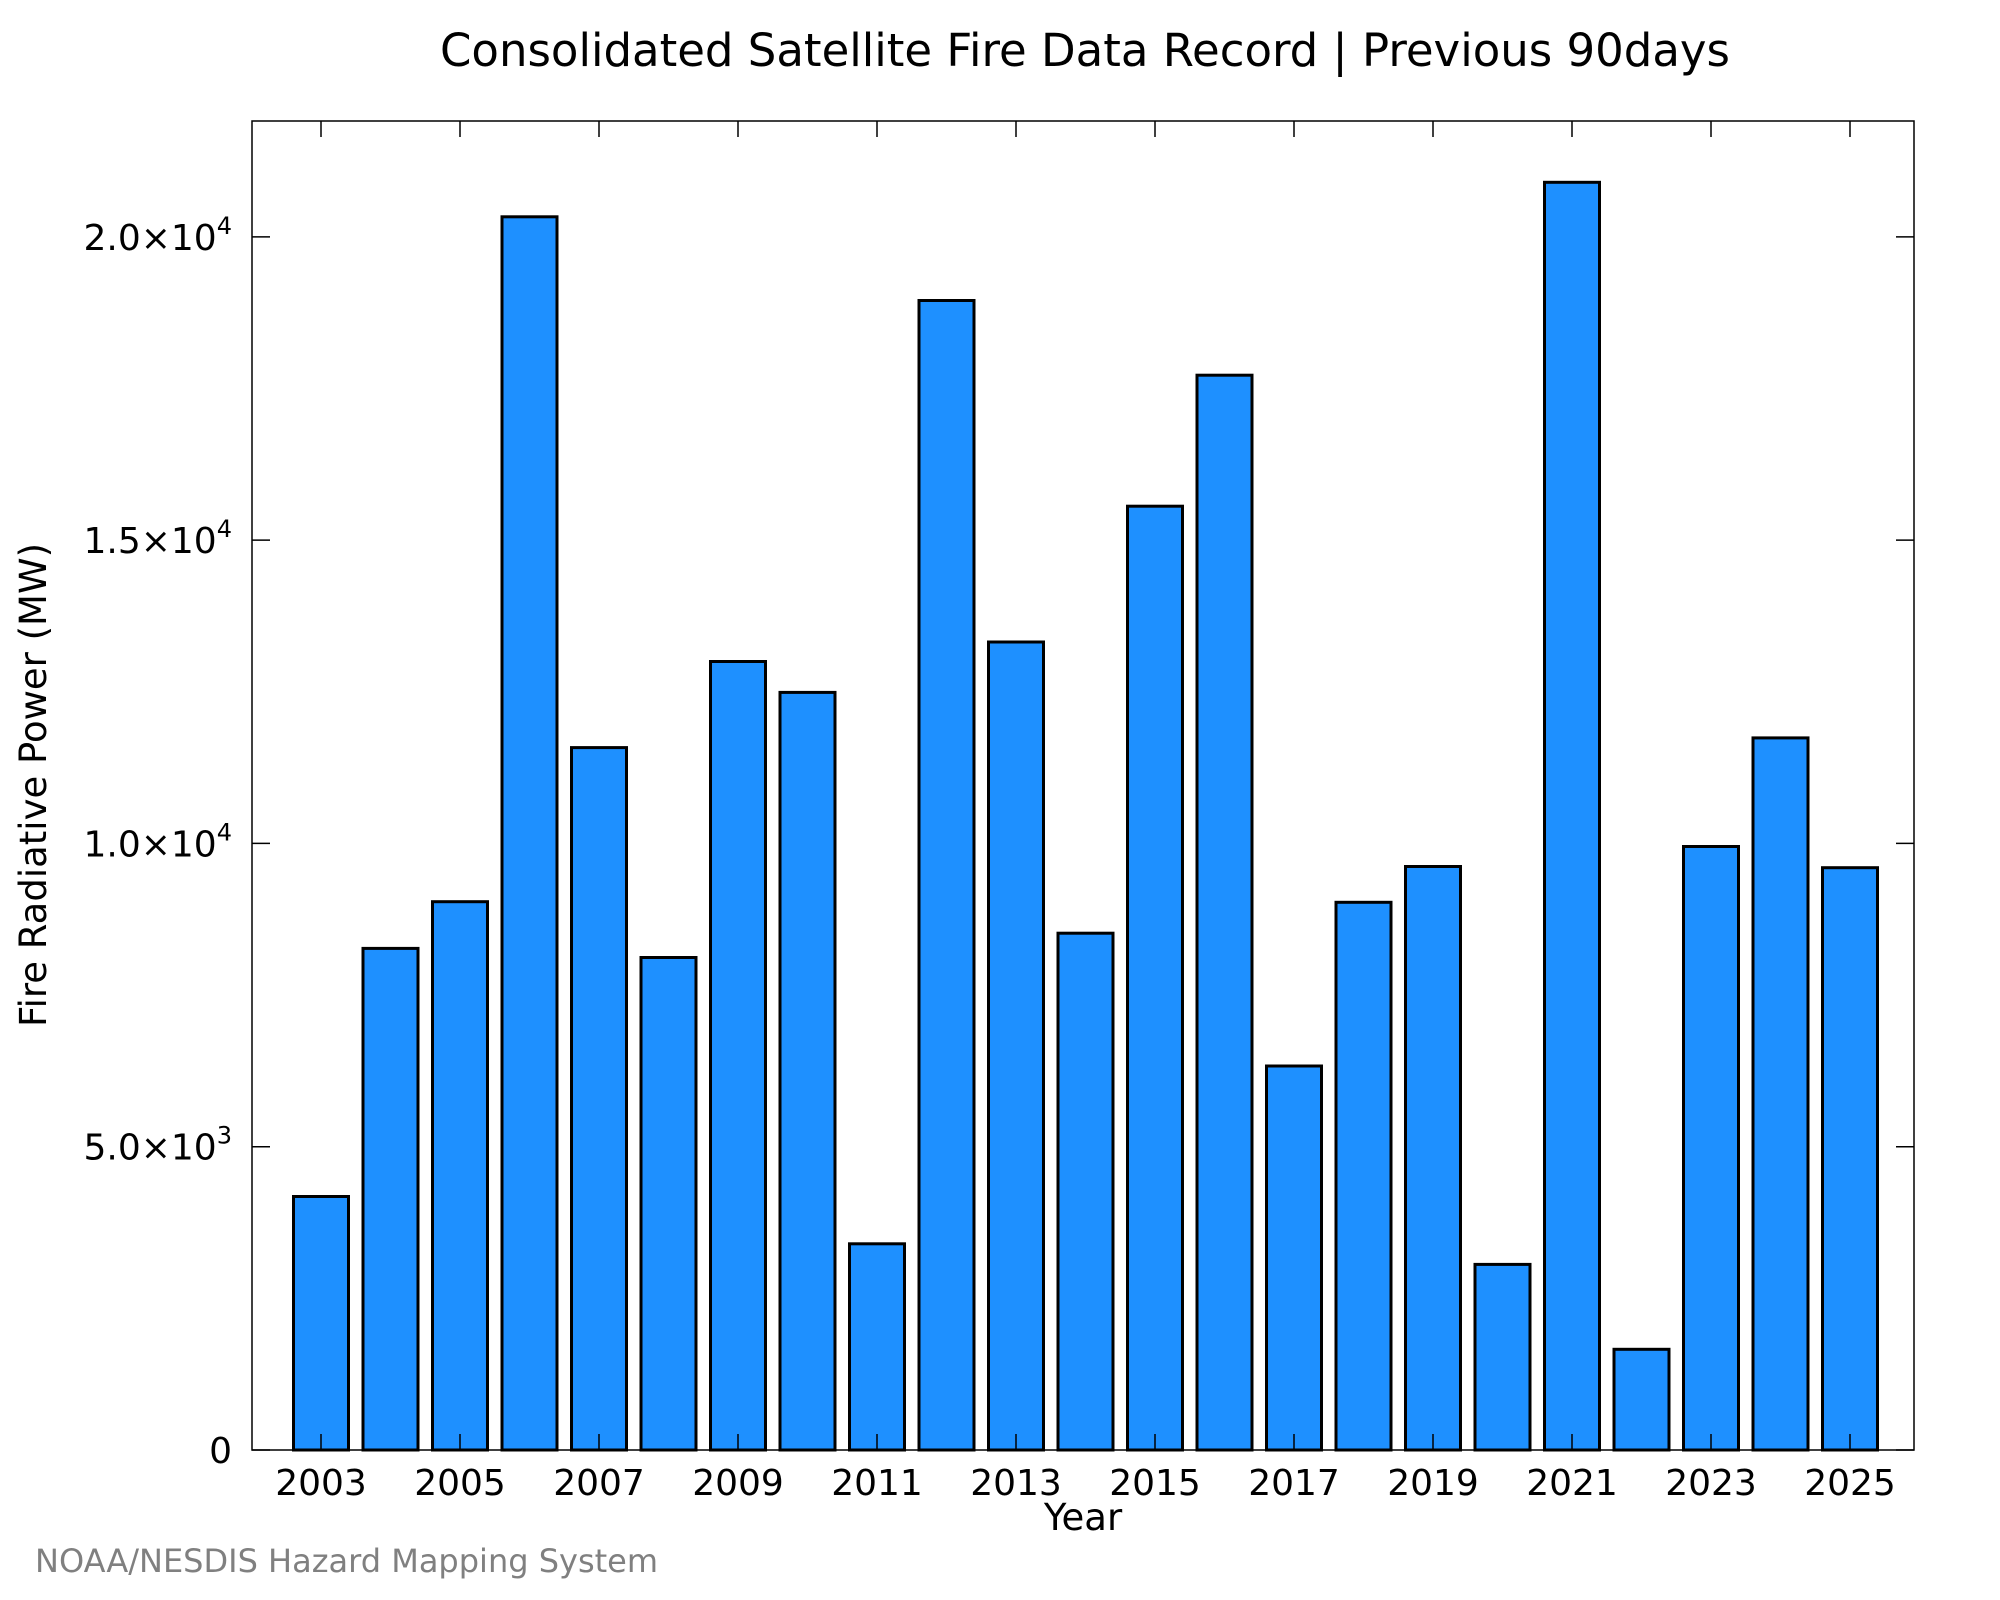  Describe the element at coordinates (1083, 1517) in the screenshot. I see `x-axis-label: Year` at that location.